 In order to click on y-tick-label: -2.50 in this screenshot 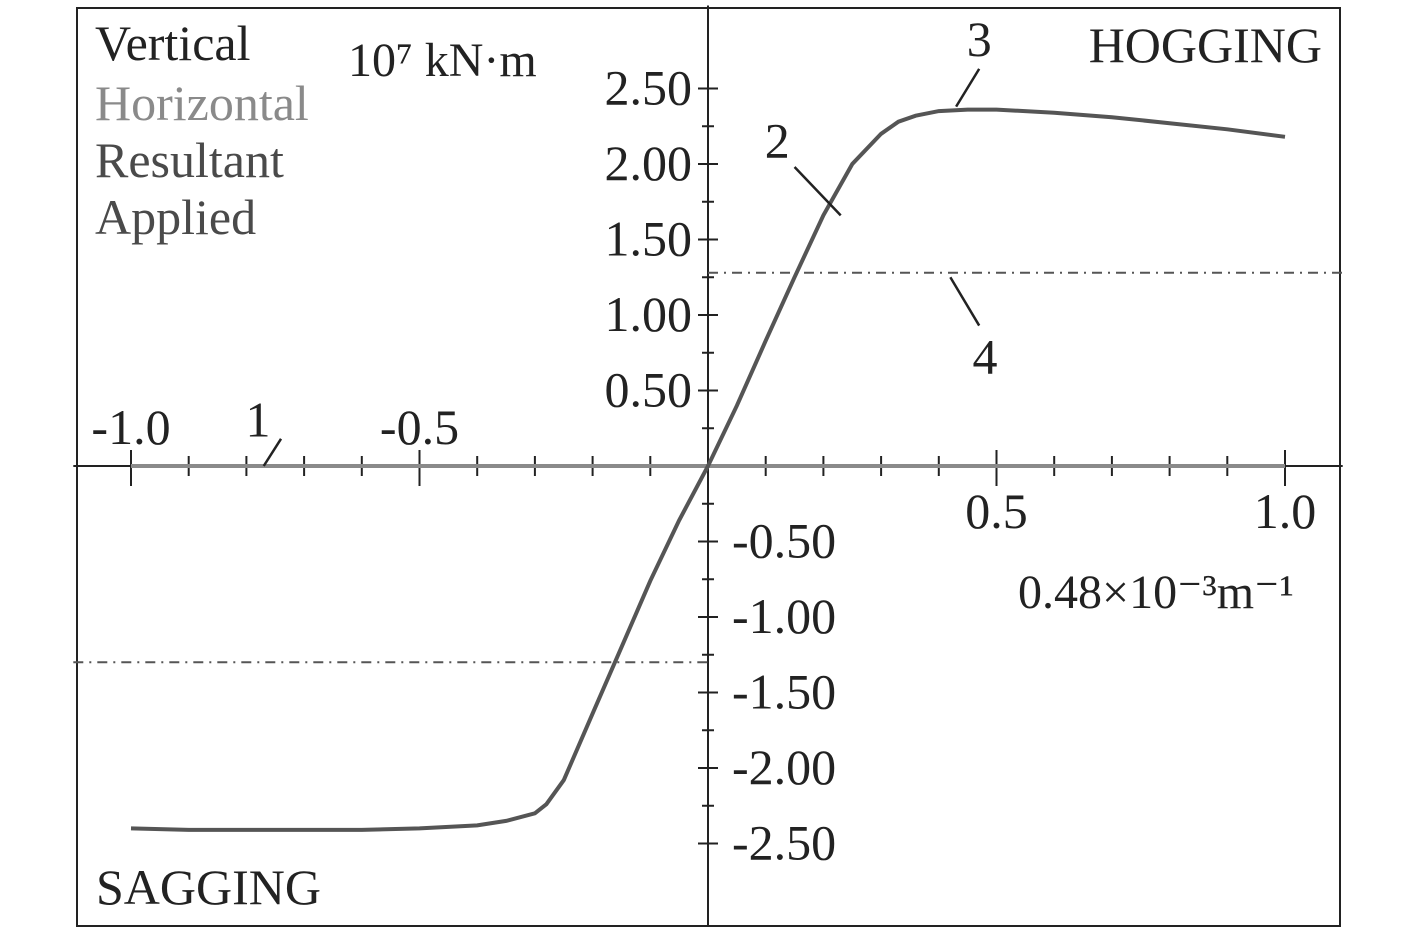, I will do `click(784, 843)`.